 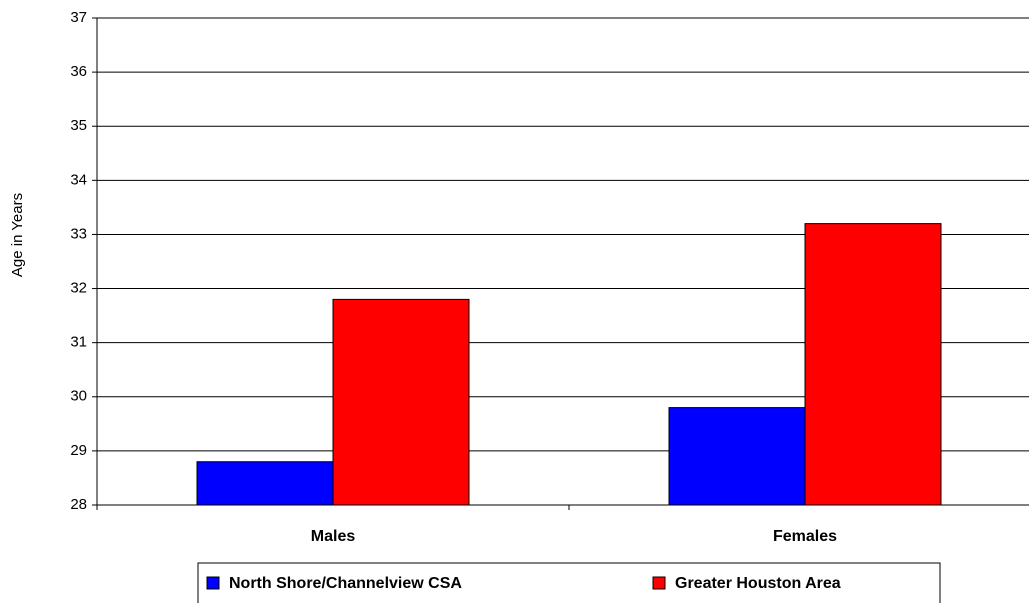 I want to click on legend, so click(x=569, y=582).